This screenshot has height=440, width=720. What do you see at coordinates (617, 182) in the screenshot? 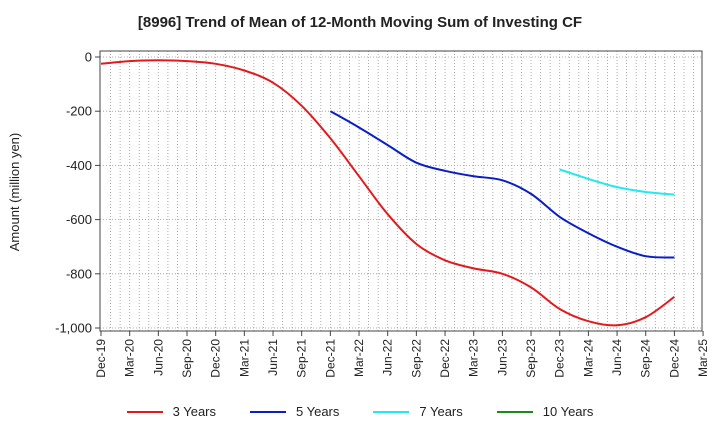
I see `series-line-7-years` at bounding box center [617, 182].